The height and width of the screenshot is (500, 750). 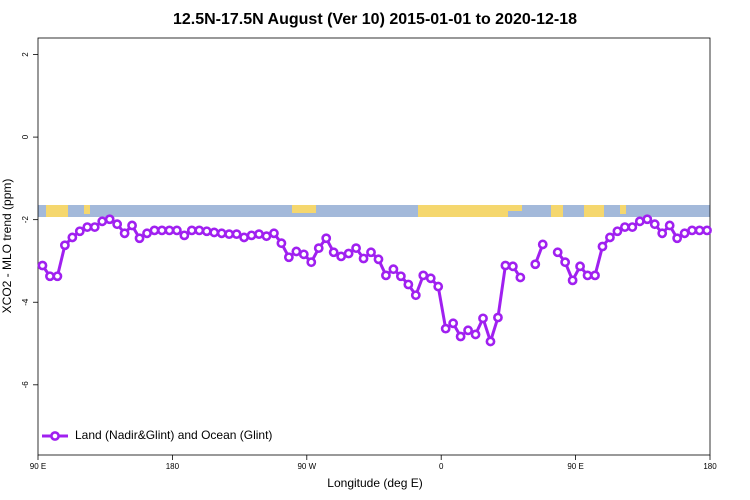 I want to click on y-tick-label: -4, so click(x=25, y=302).